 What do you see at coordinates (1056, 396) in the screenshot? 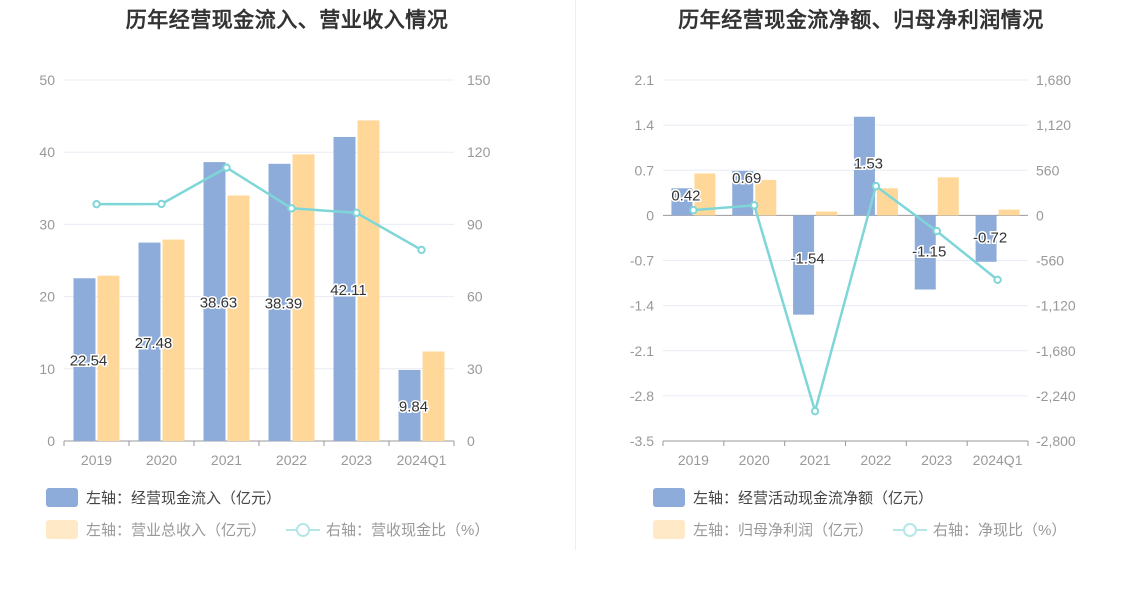
I see `y-tick-label-right: -2,240` at bounding box center [1056, 396].